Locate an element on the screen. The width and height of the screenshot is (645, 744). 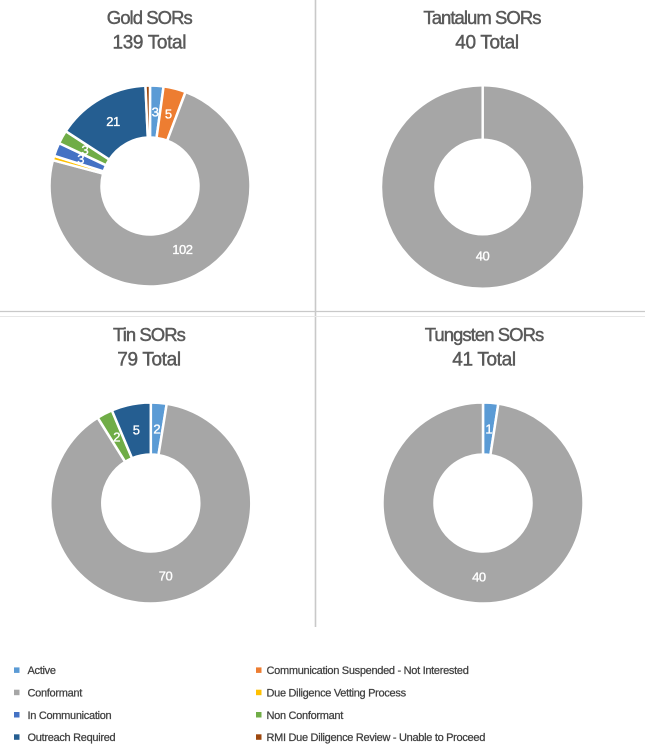
svg-text: 70 is located at coordinates (166, 576).